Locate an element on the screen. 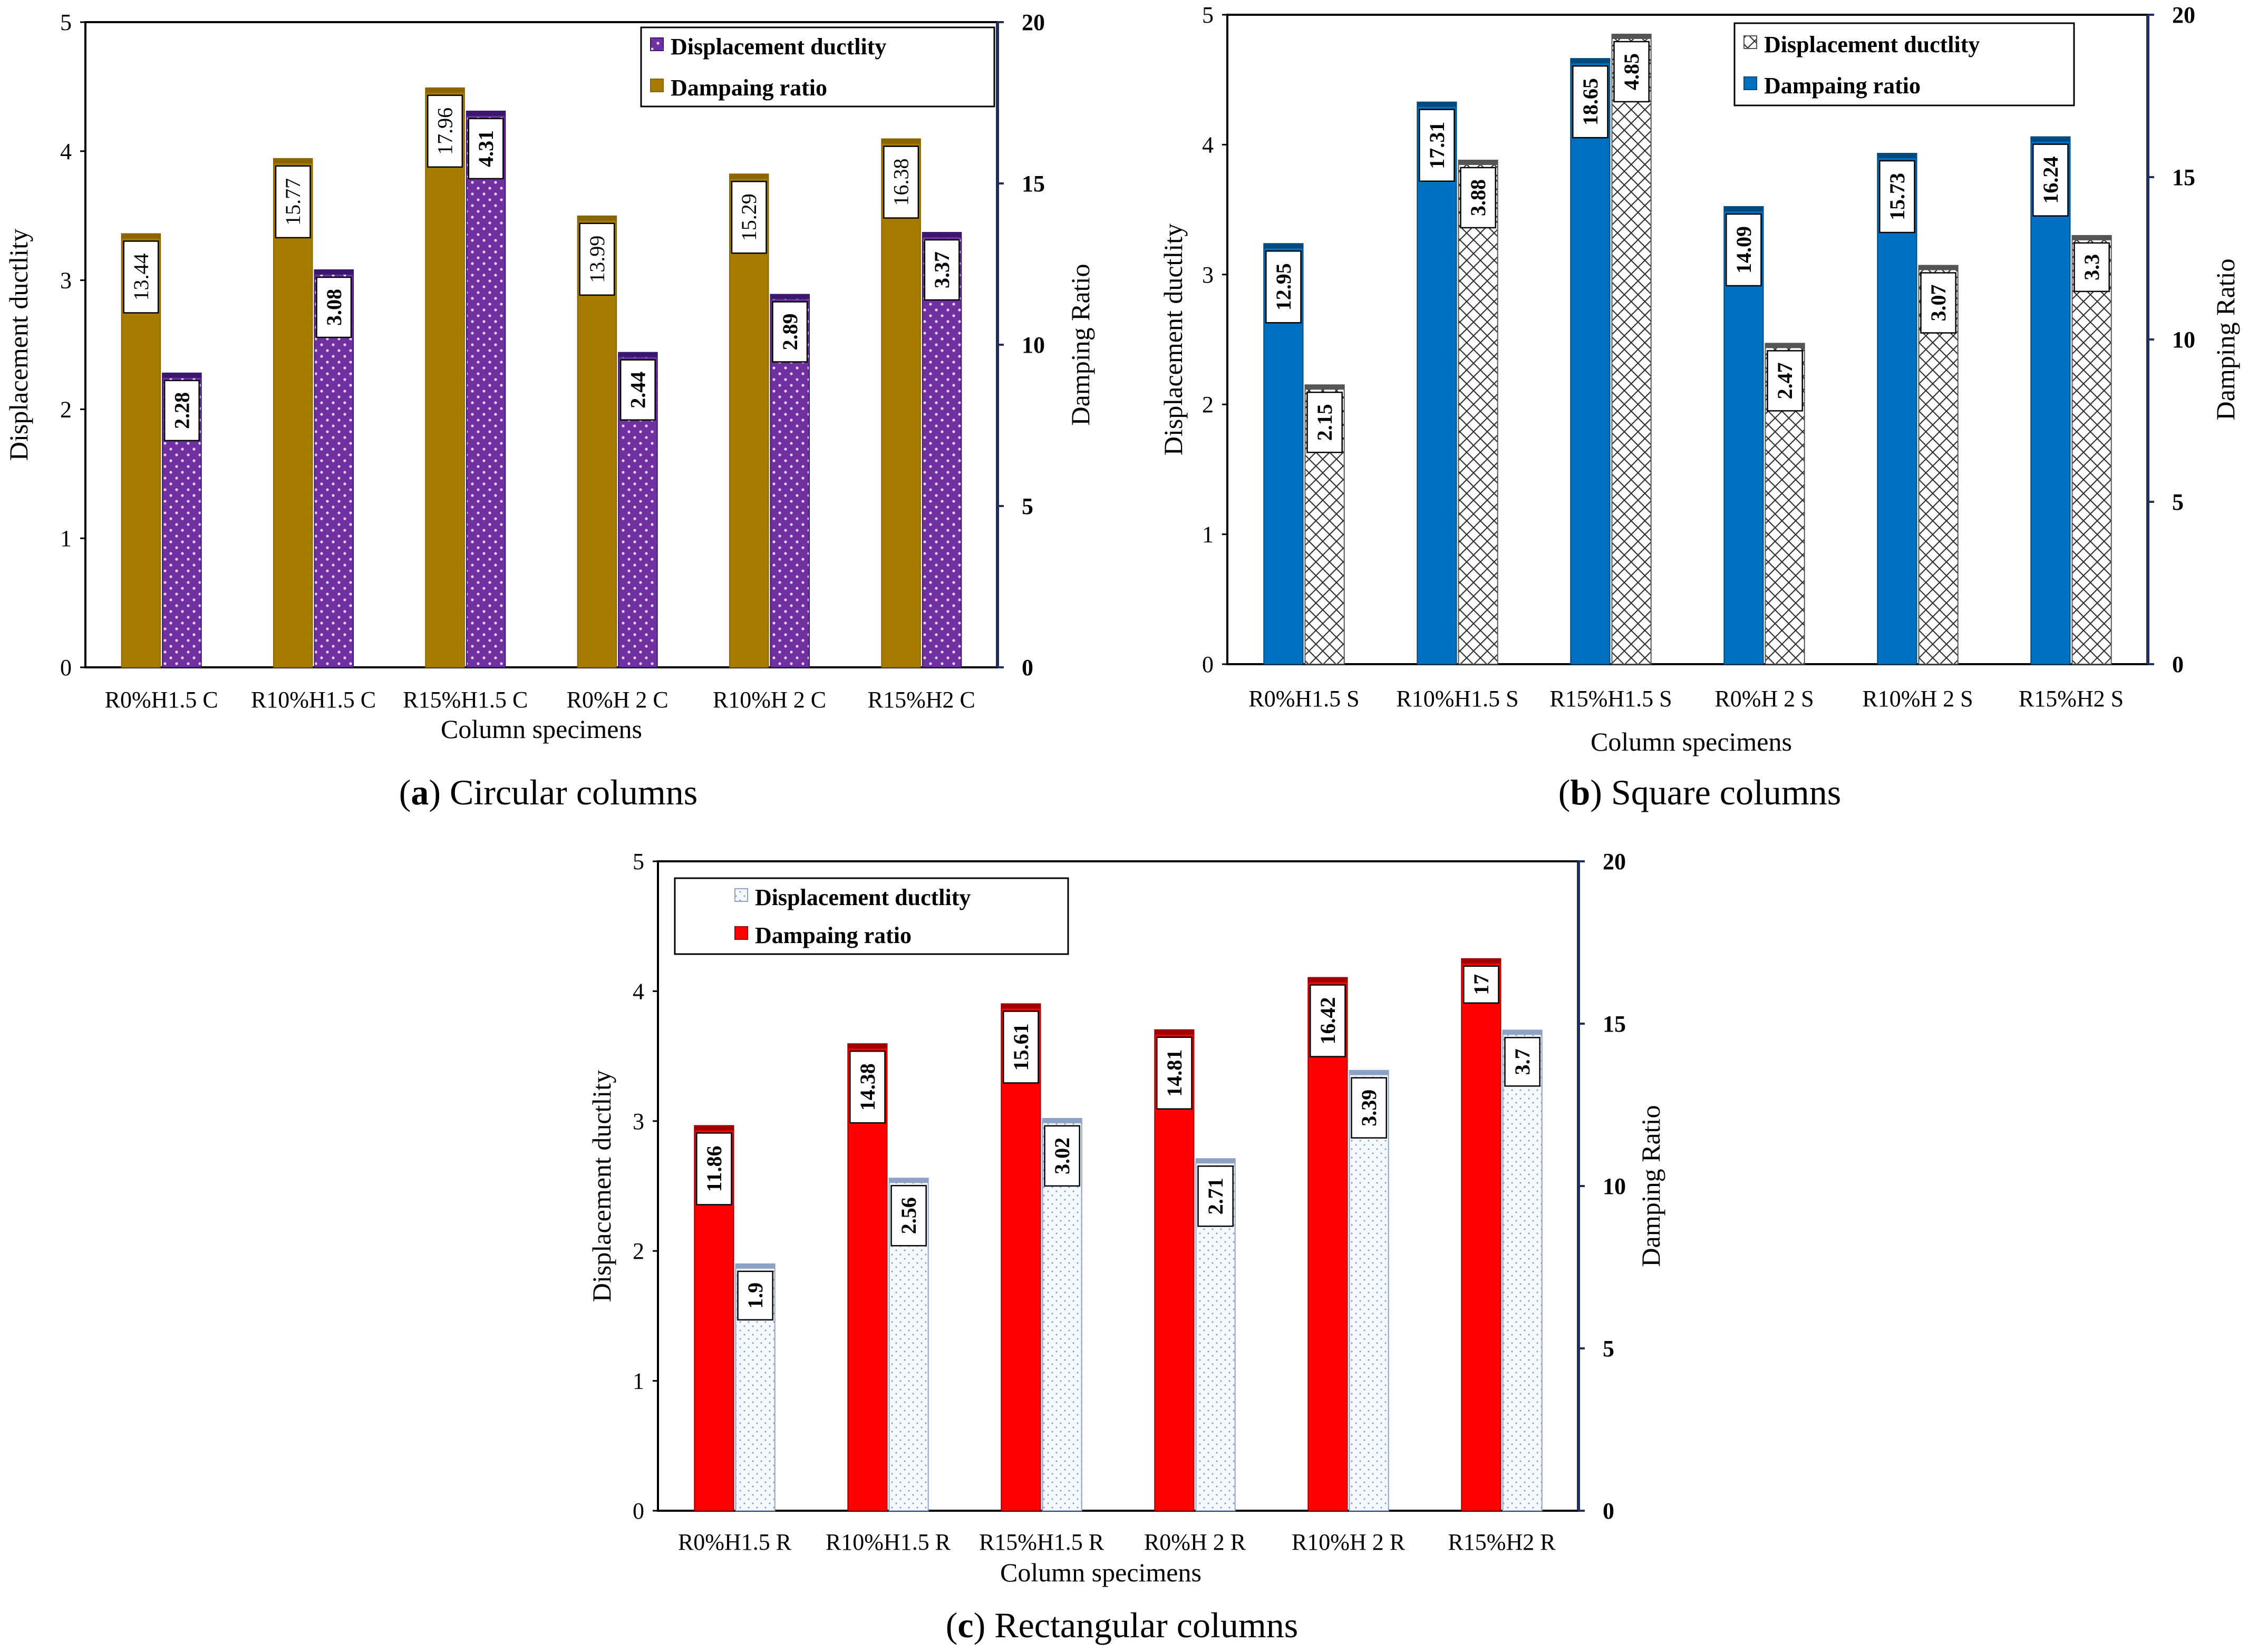 This screenshot has height=1652, width=2248. y-axis-title-right-b: Damping Ratio is located at coordinates (2225, 340).